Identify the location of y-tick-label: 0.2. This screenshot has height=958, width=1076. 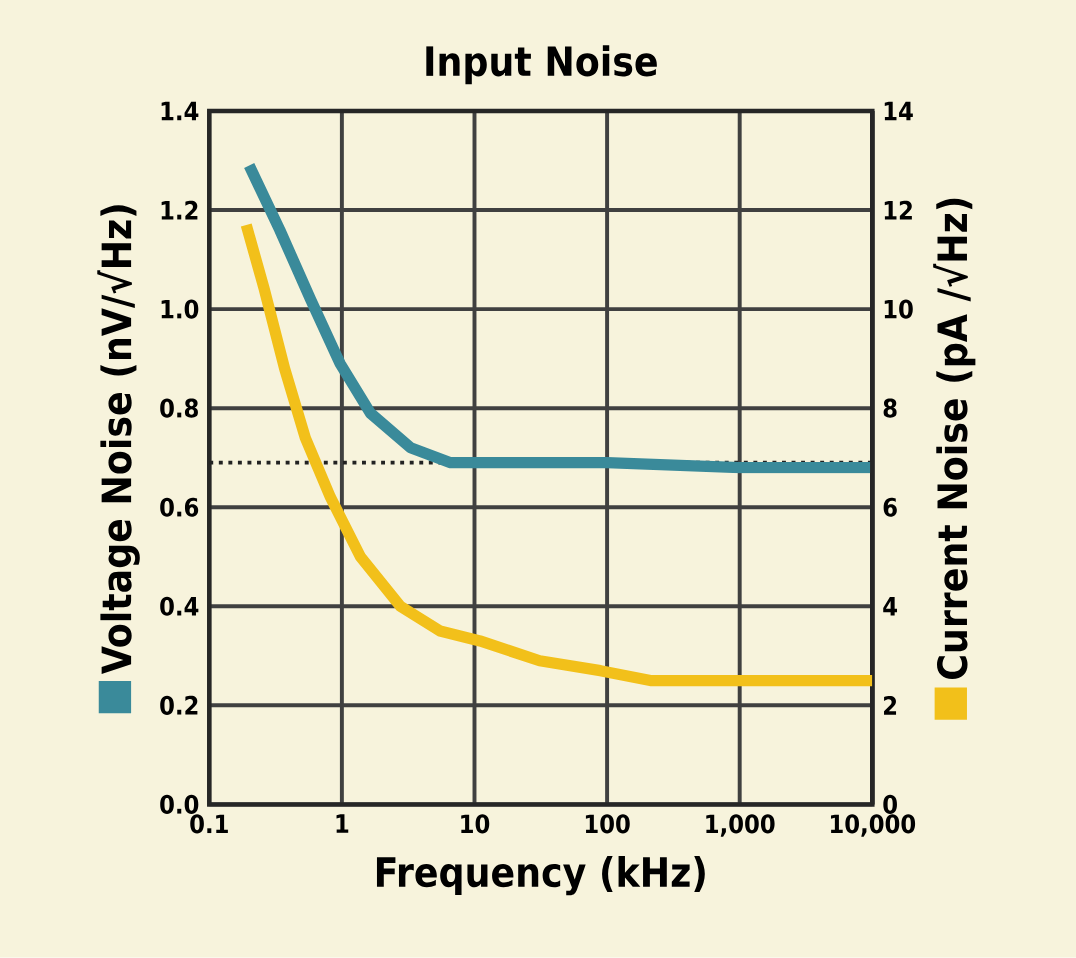
(179, 705).